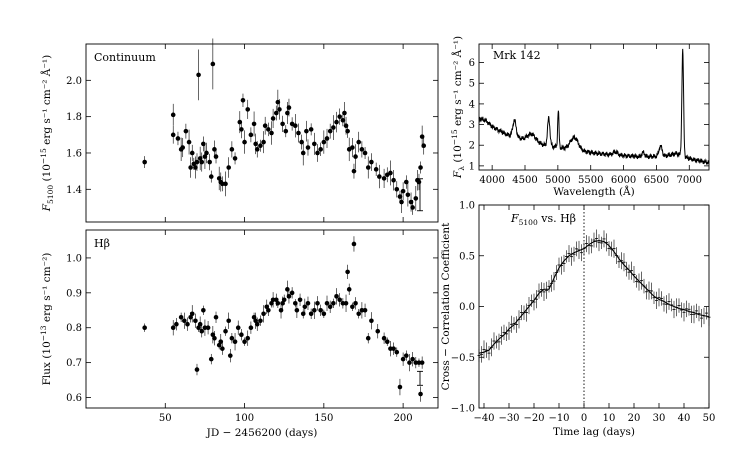  Describe the element at coordinates (458, 155) in the screenshot. I see `spectrum-ylabel-rest: (10` at that location.